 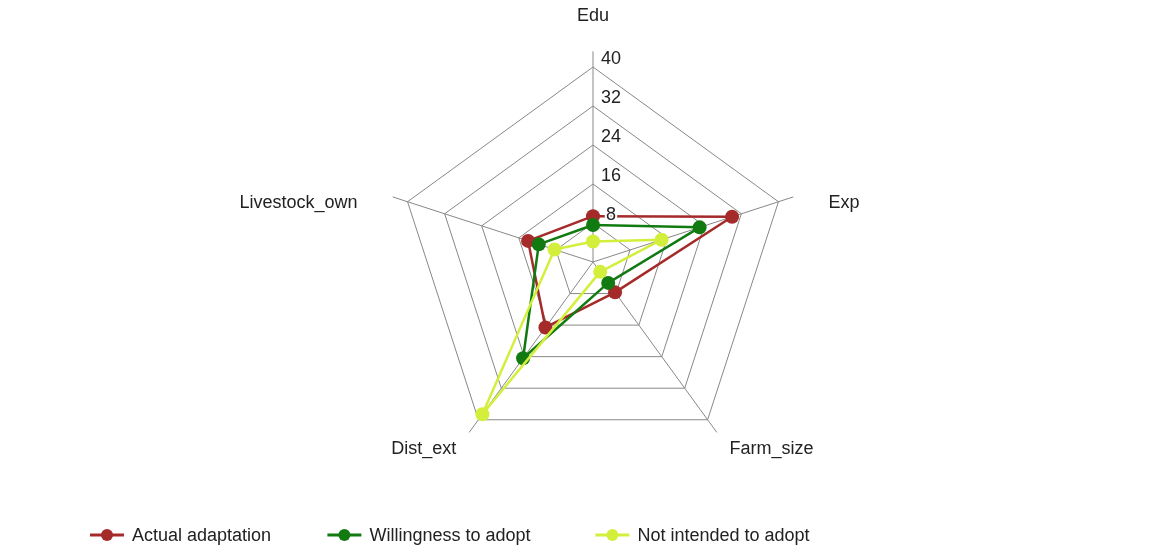 I want to click on spoke-label: Livestock_own, so click(x=298, y=202).